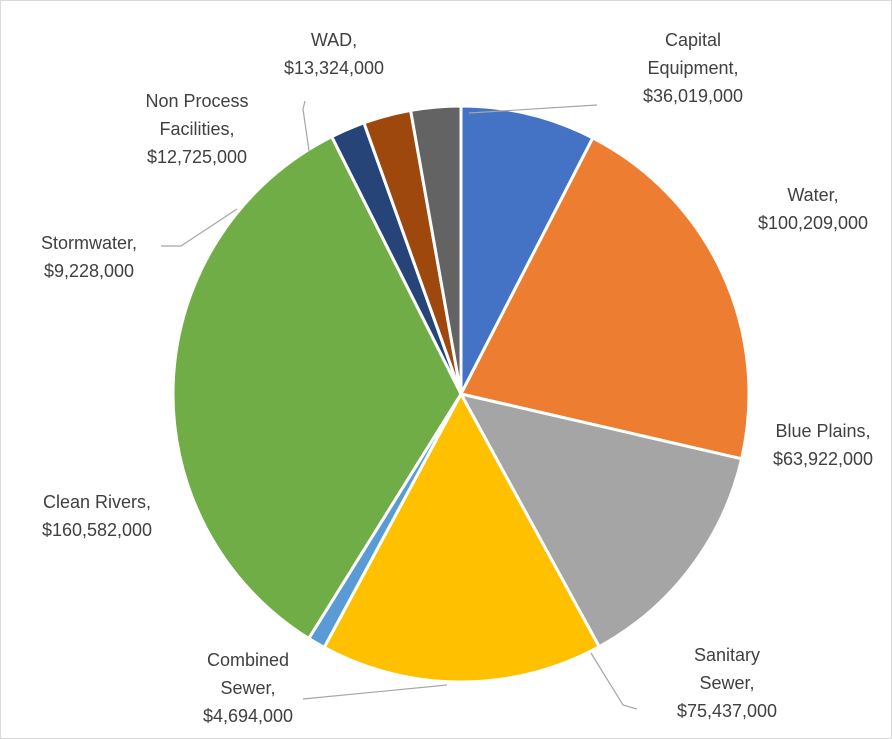  What do you see at coordinates (693, 40) in the screenshot?
I see `data-label-line: Capital` at bounding box center [693, 40].